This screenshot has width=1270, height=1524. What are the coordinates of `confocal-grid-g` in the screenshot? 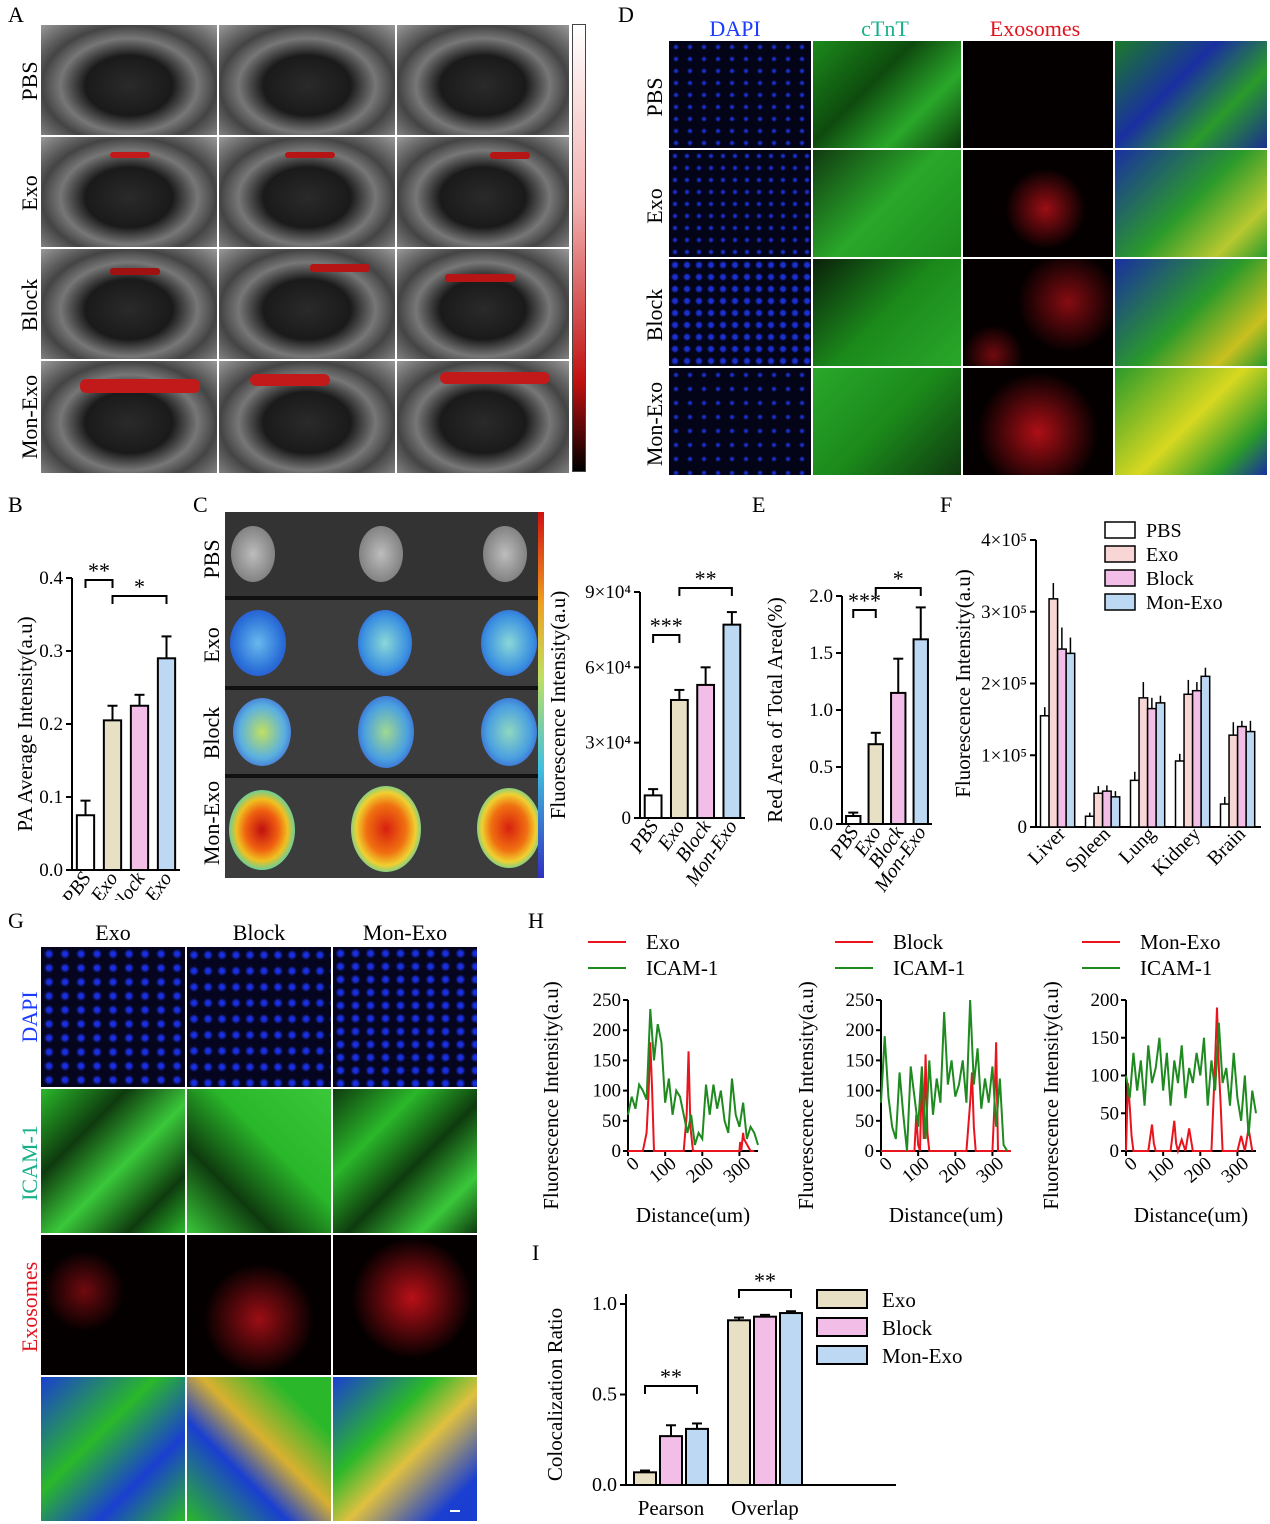 It's located at (259, 1234).